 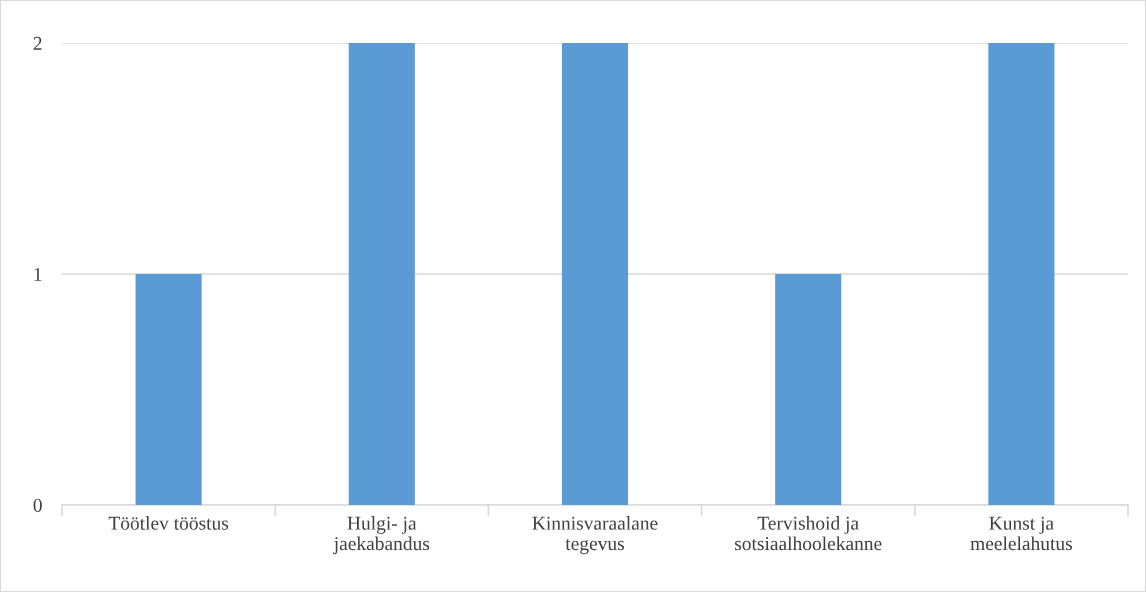 I want to click on x-tick-label: Tervishoid ja sotsiaalhoolekanne, so click(x=808, y=533).